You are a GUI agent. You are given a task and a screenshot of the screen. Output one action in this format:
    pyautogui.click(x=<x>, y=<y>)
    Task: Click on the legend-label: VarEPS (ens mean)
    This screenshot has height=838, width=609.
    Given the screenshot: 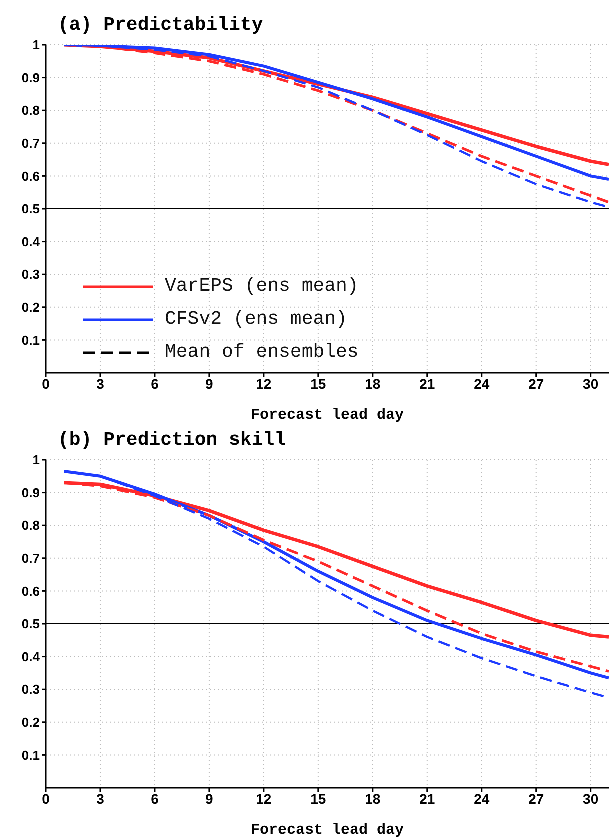 What is the action you would take?
    pyautogui.click(x=262, y=286)
    